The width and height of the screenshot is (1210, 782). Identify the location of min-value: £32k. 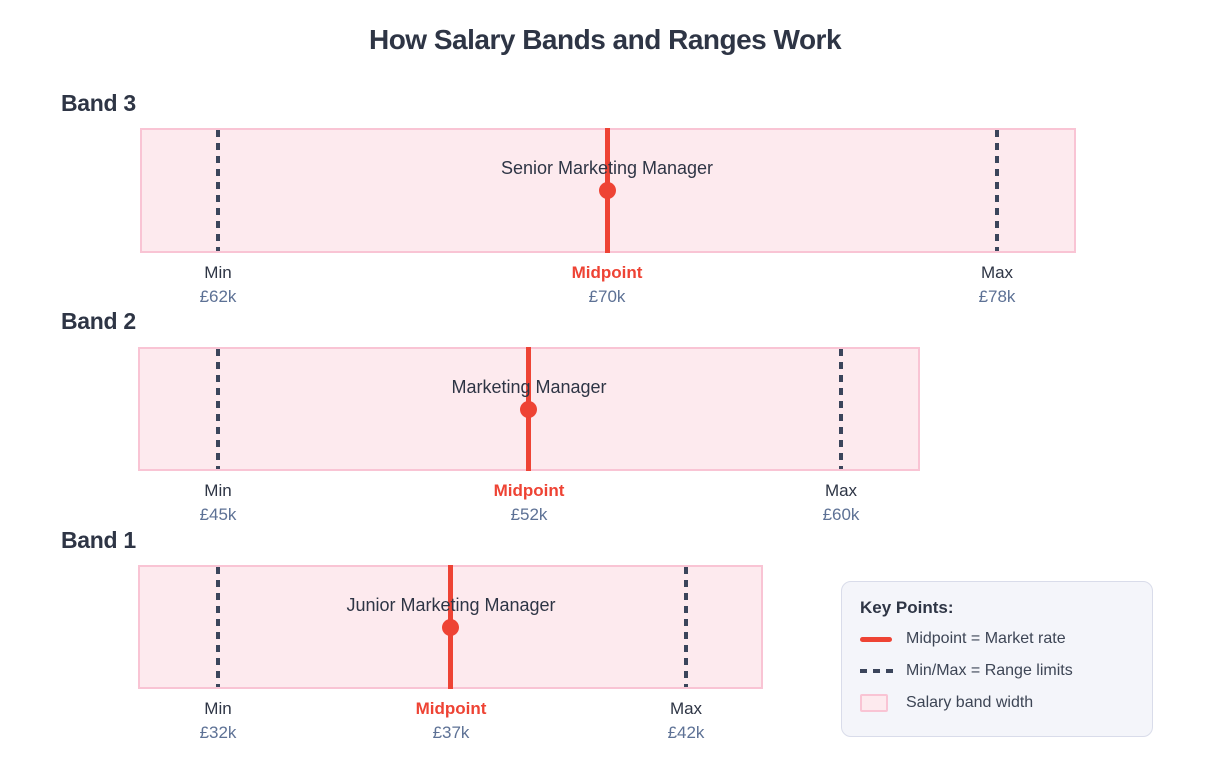
(218, 732).